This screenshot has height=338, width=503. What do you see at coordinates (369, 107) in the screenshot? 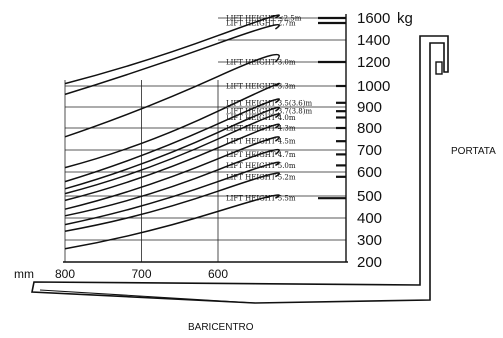
I see `y-tick-label: 900` at bounding box center [369, 107].